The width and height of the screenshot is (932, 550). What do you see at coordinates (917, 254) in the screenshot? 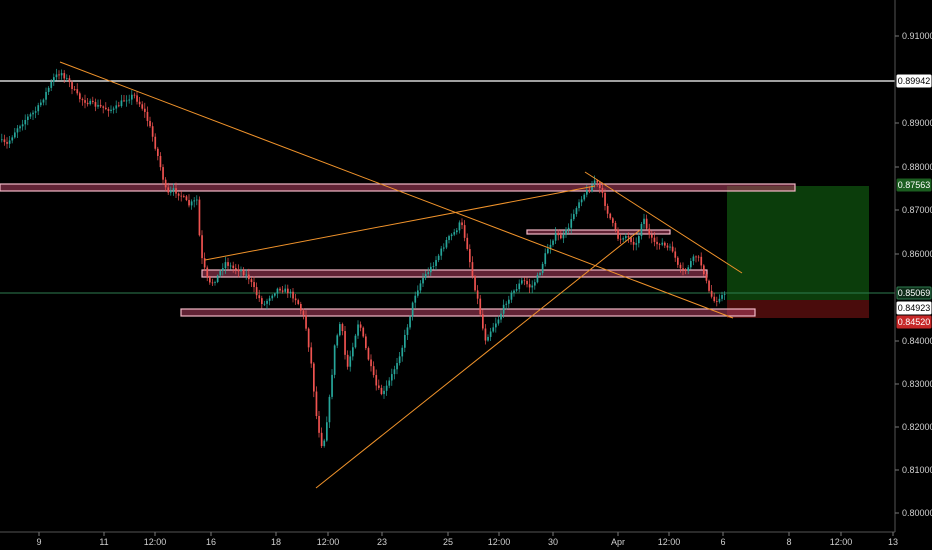
I see `y-tick-label: 0.86000` at bounding box center [917, 254].